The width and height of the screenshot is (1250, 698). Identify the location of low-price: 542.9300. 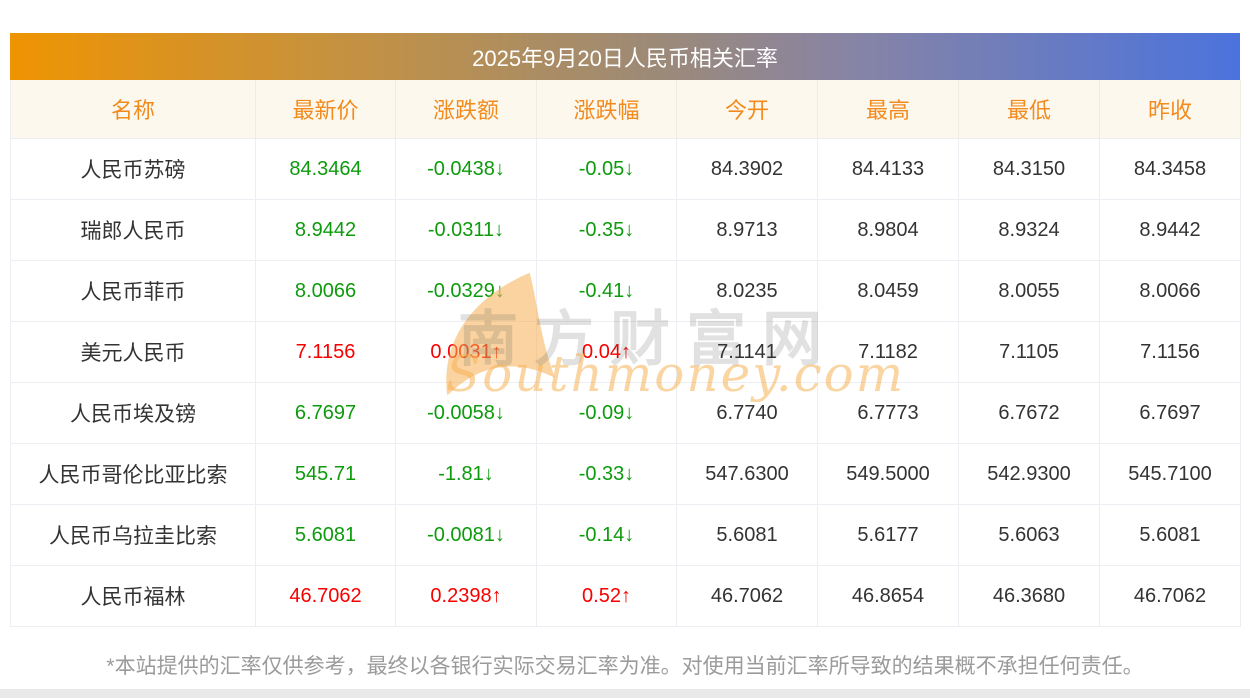
(1029, 474).